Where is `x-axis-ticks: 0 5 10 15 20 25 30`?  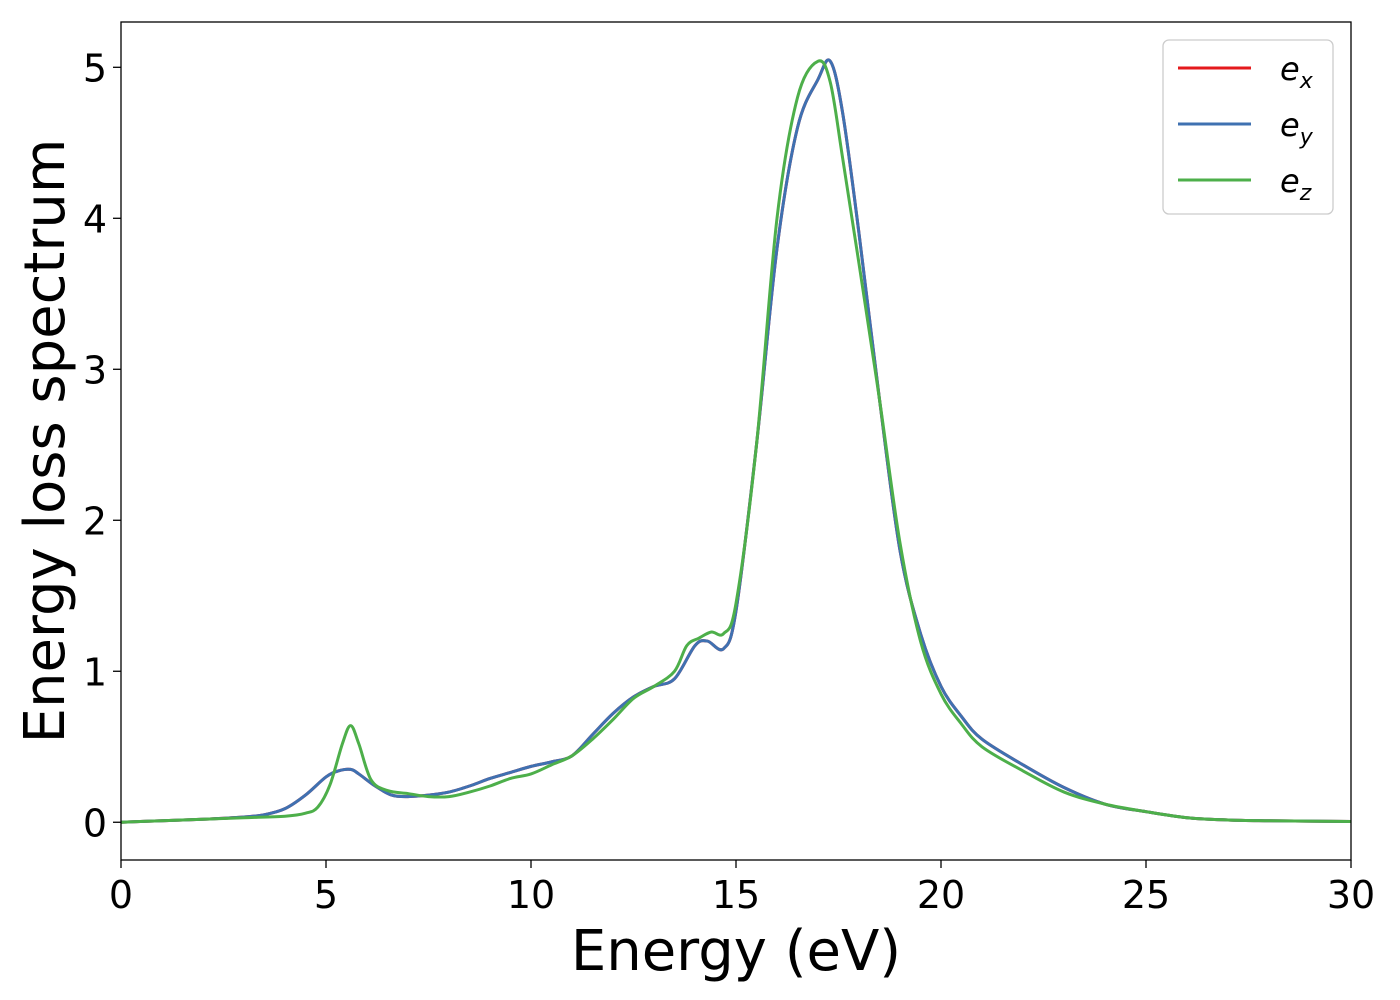 x-axis-ticks: 0 5 10 15 20 25 30 is located at coordinates (742, 888).